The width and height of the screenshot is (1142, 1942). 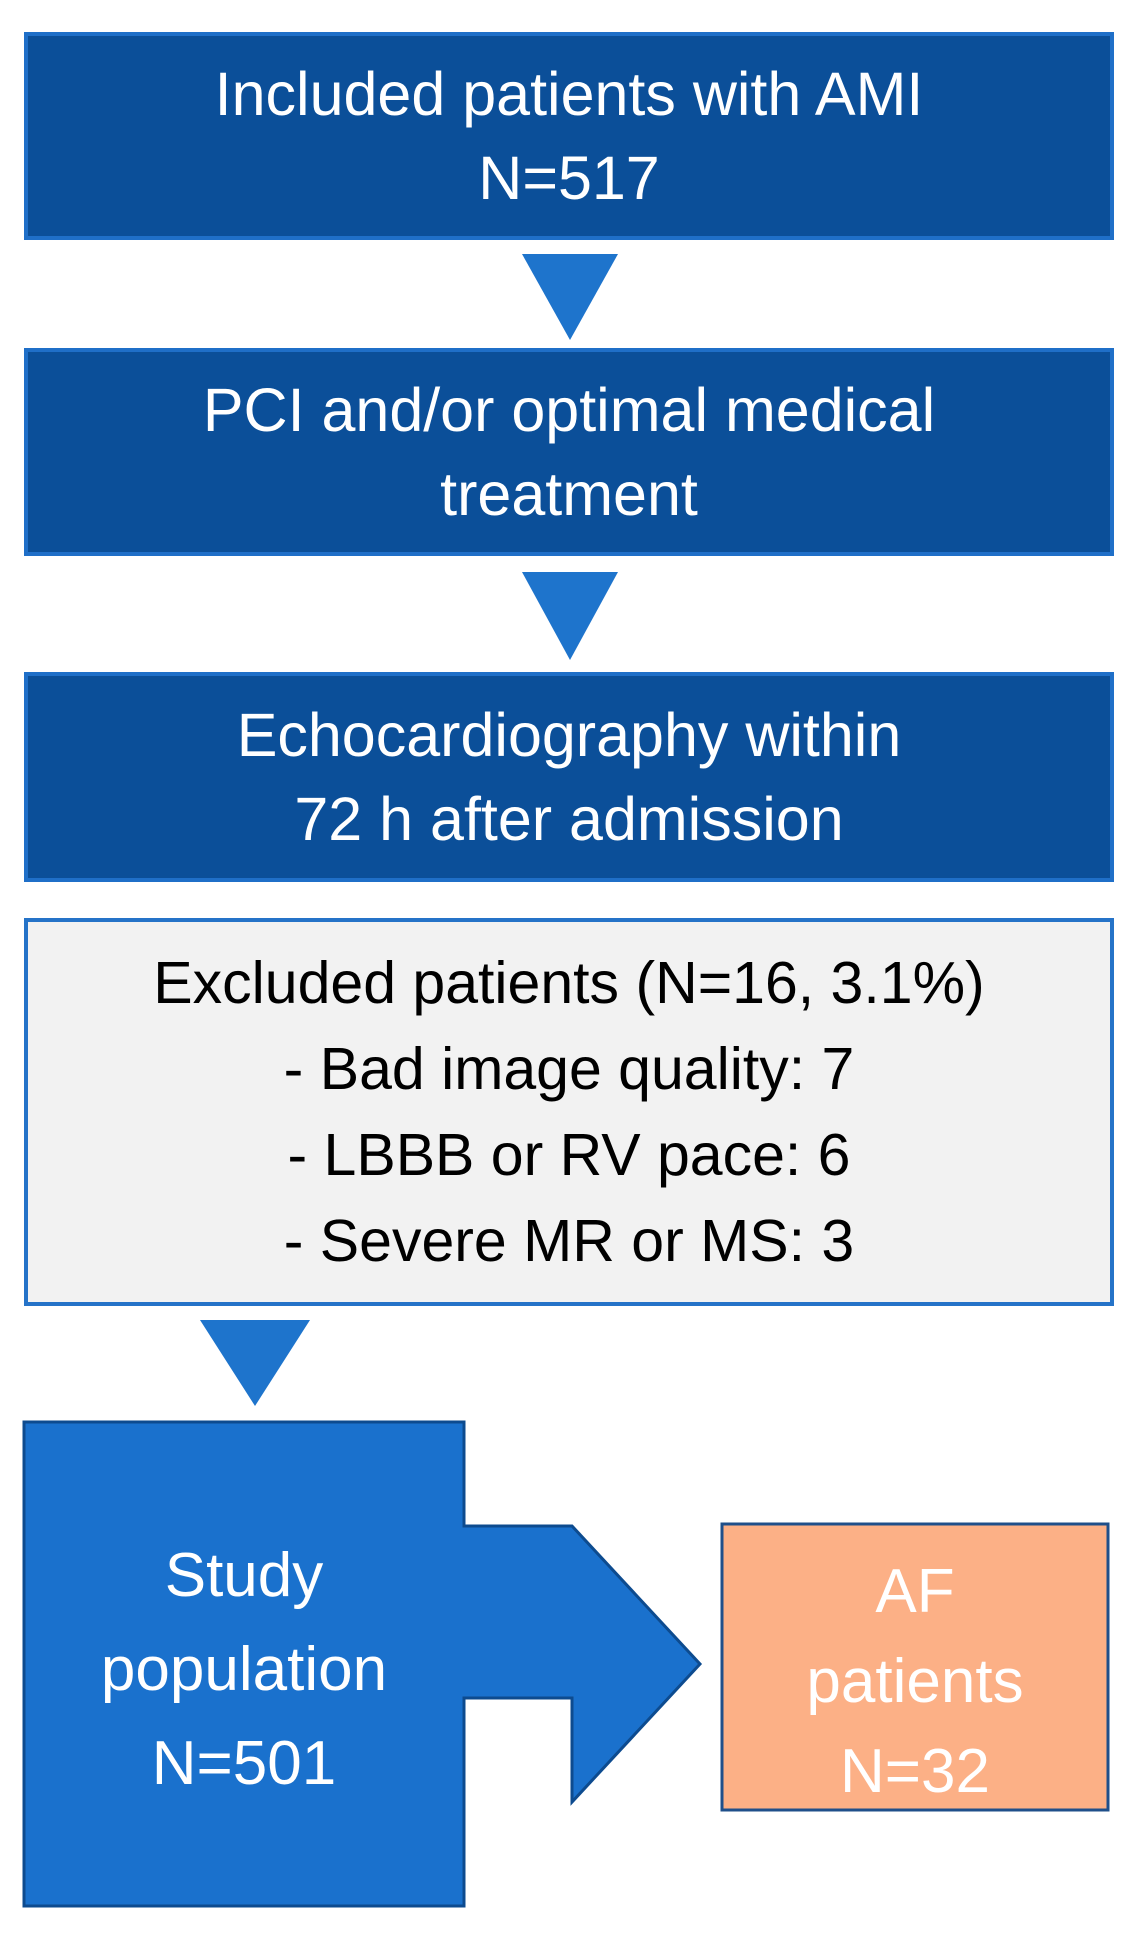 What do you see at coordinates (244, 1669) in the screenshot?
I see `study-population-line2: population` at bounding box center [244, 1669].